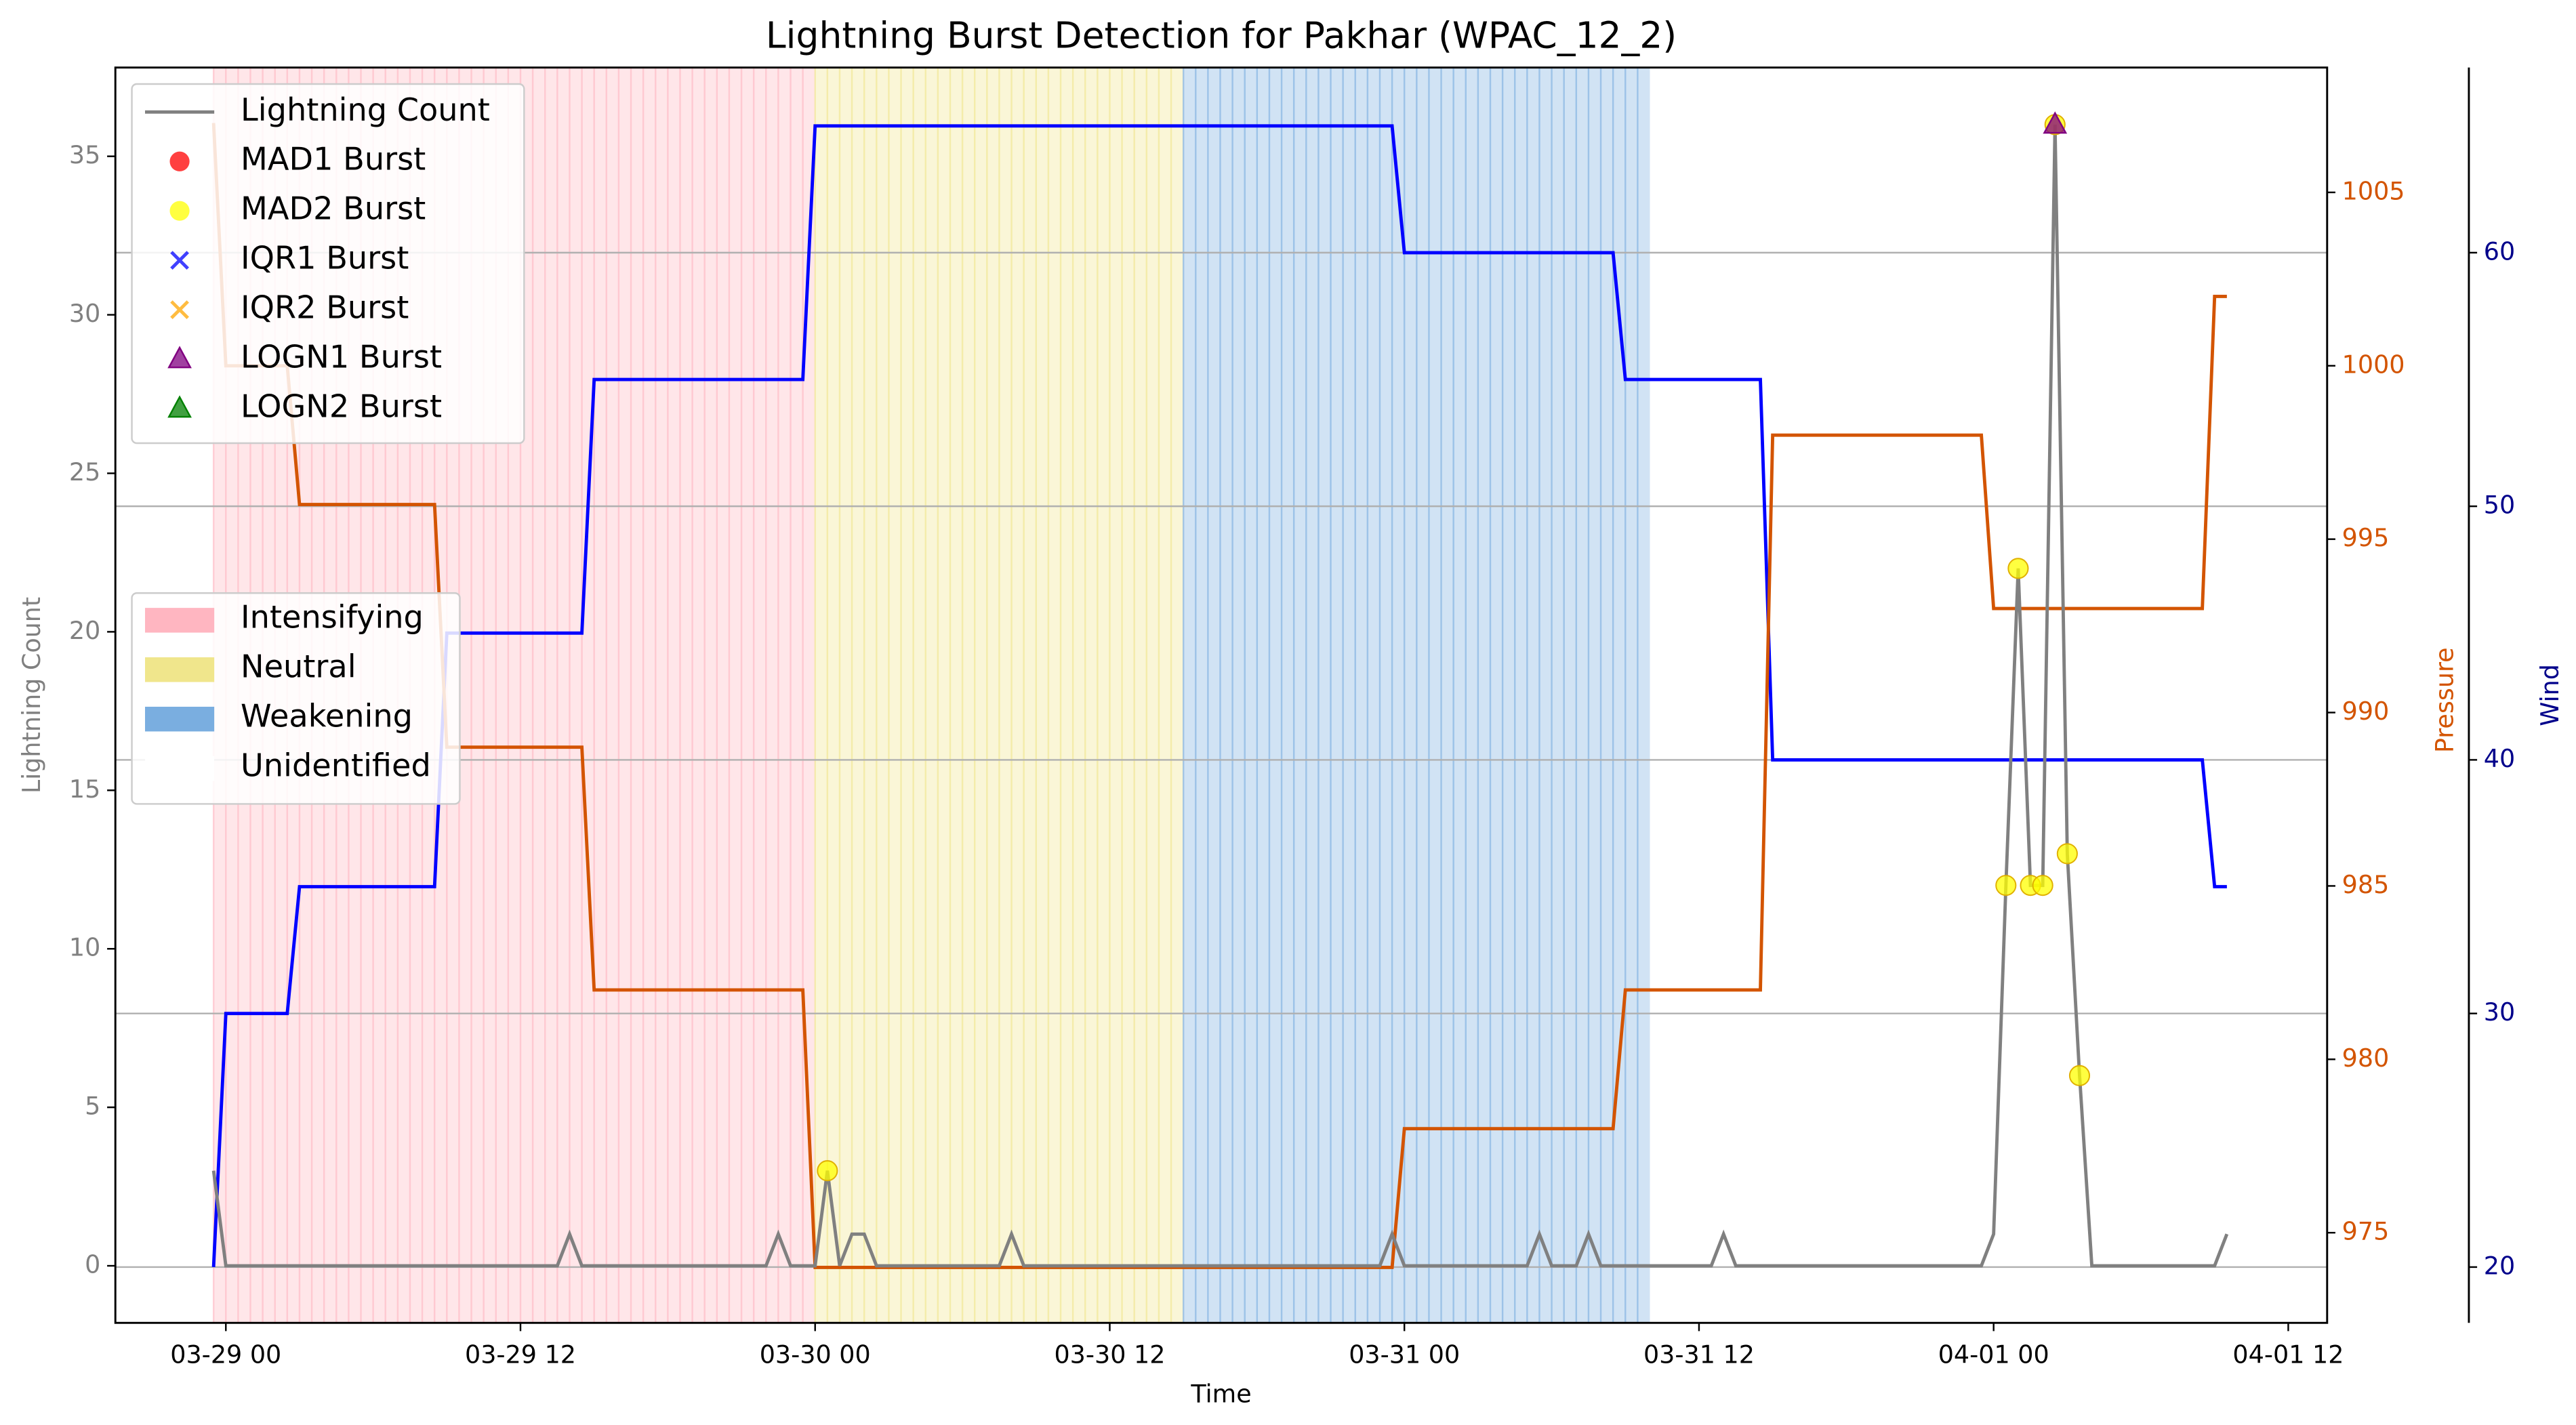 The image size is (2576, 1425). What do you see at coordinates (2549, 695) in the screenshot?
I see `y3-axis-label: Wind` at bounding box center [2549, 695].